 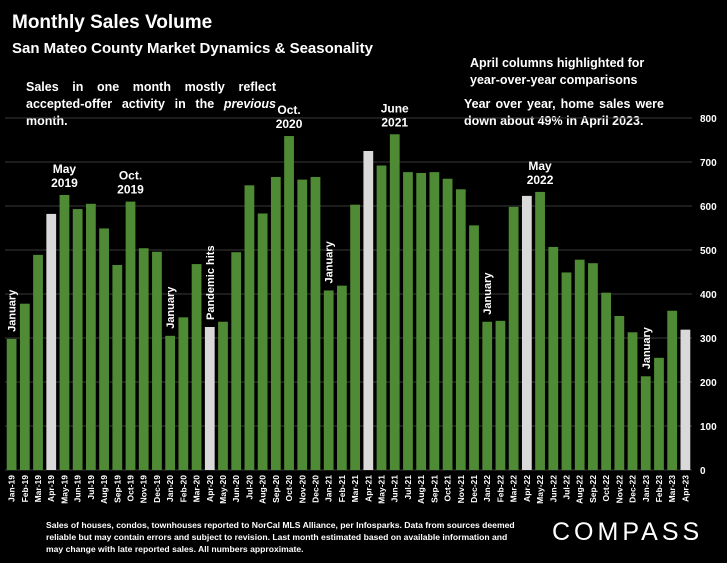 What do you see at coordinates (64, 489) in the screenshot?
I see `x-tick-label: May-19` at bounding box center [64, 489].